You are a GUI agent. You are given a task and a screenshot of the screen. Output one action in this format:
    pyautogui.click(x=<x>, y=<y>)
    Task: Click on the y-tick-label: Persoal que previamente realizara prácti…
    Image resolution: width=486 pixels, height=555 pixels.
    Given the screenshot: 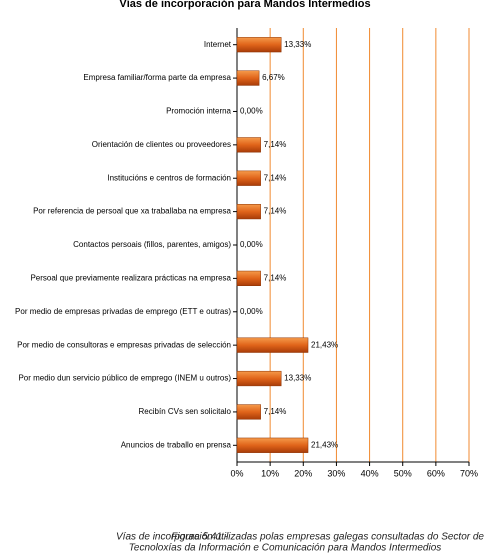 What is the action you would take?
    pyautogui.click(x=130, y=277)
    